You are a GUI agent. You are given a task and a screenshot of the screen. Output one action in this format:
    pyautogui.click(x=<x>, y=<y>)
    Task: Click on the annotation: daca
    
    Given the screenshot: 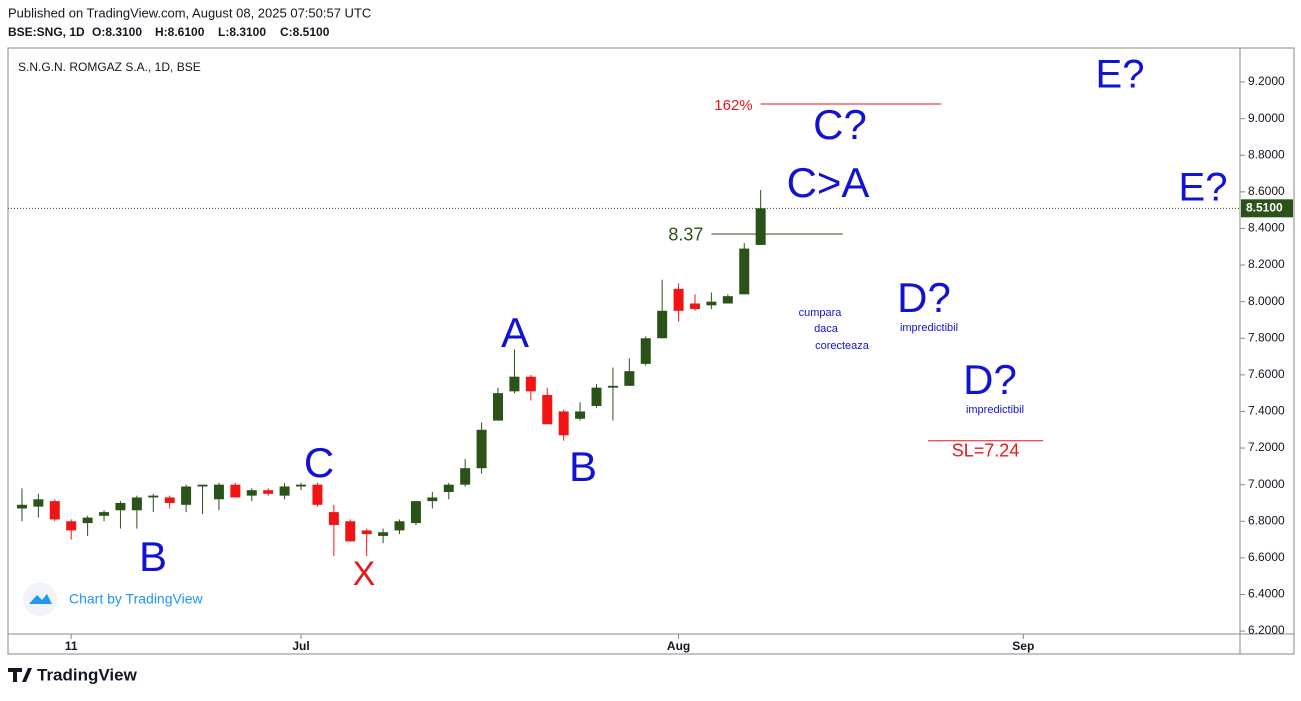 What is the action you would take?
    pyautogui.click(x=826, y=329)
    